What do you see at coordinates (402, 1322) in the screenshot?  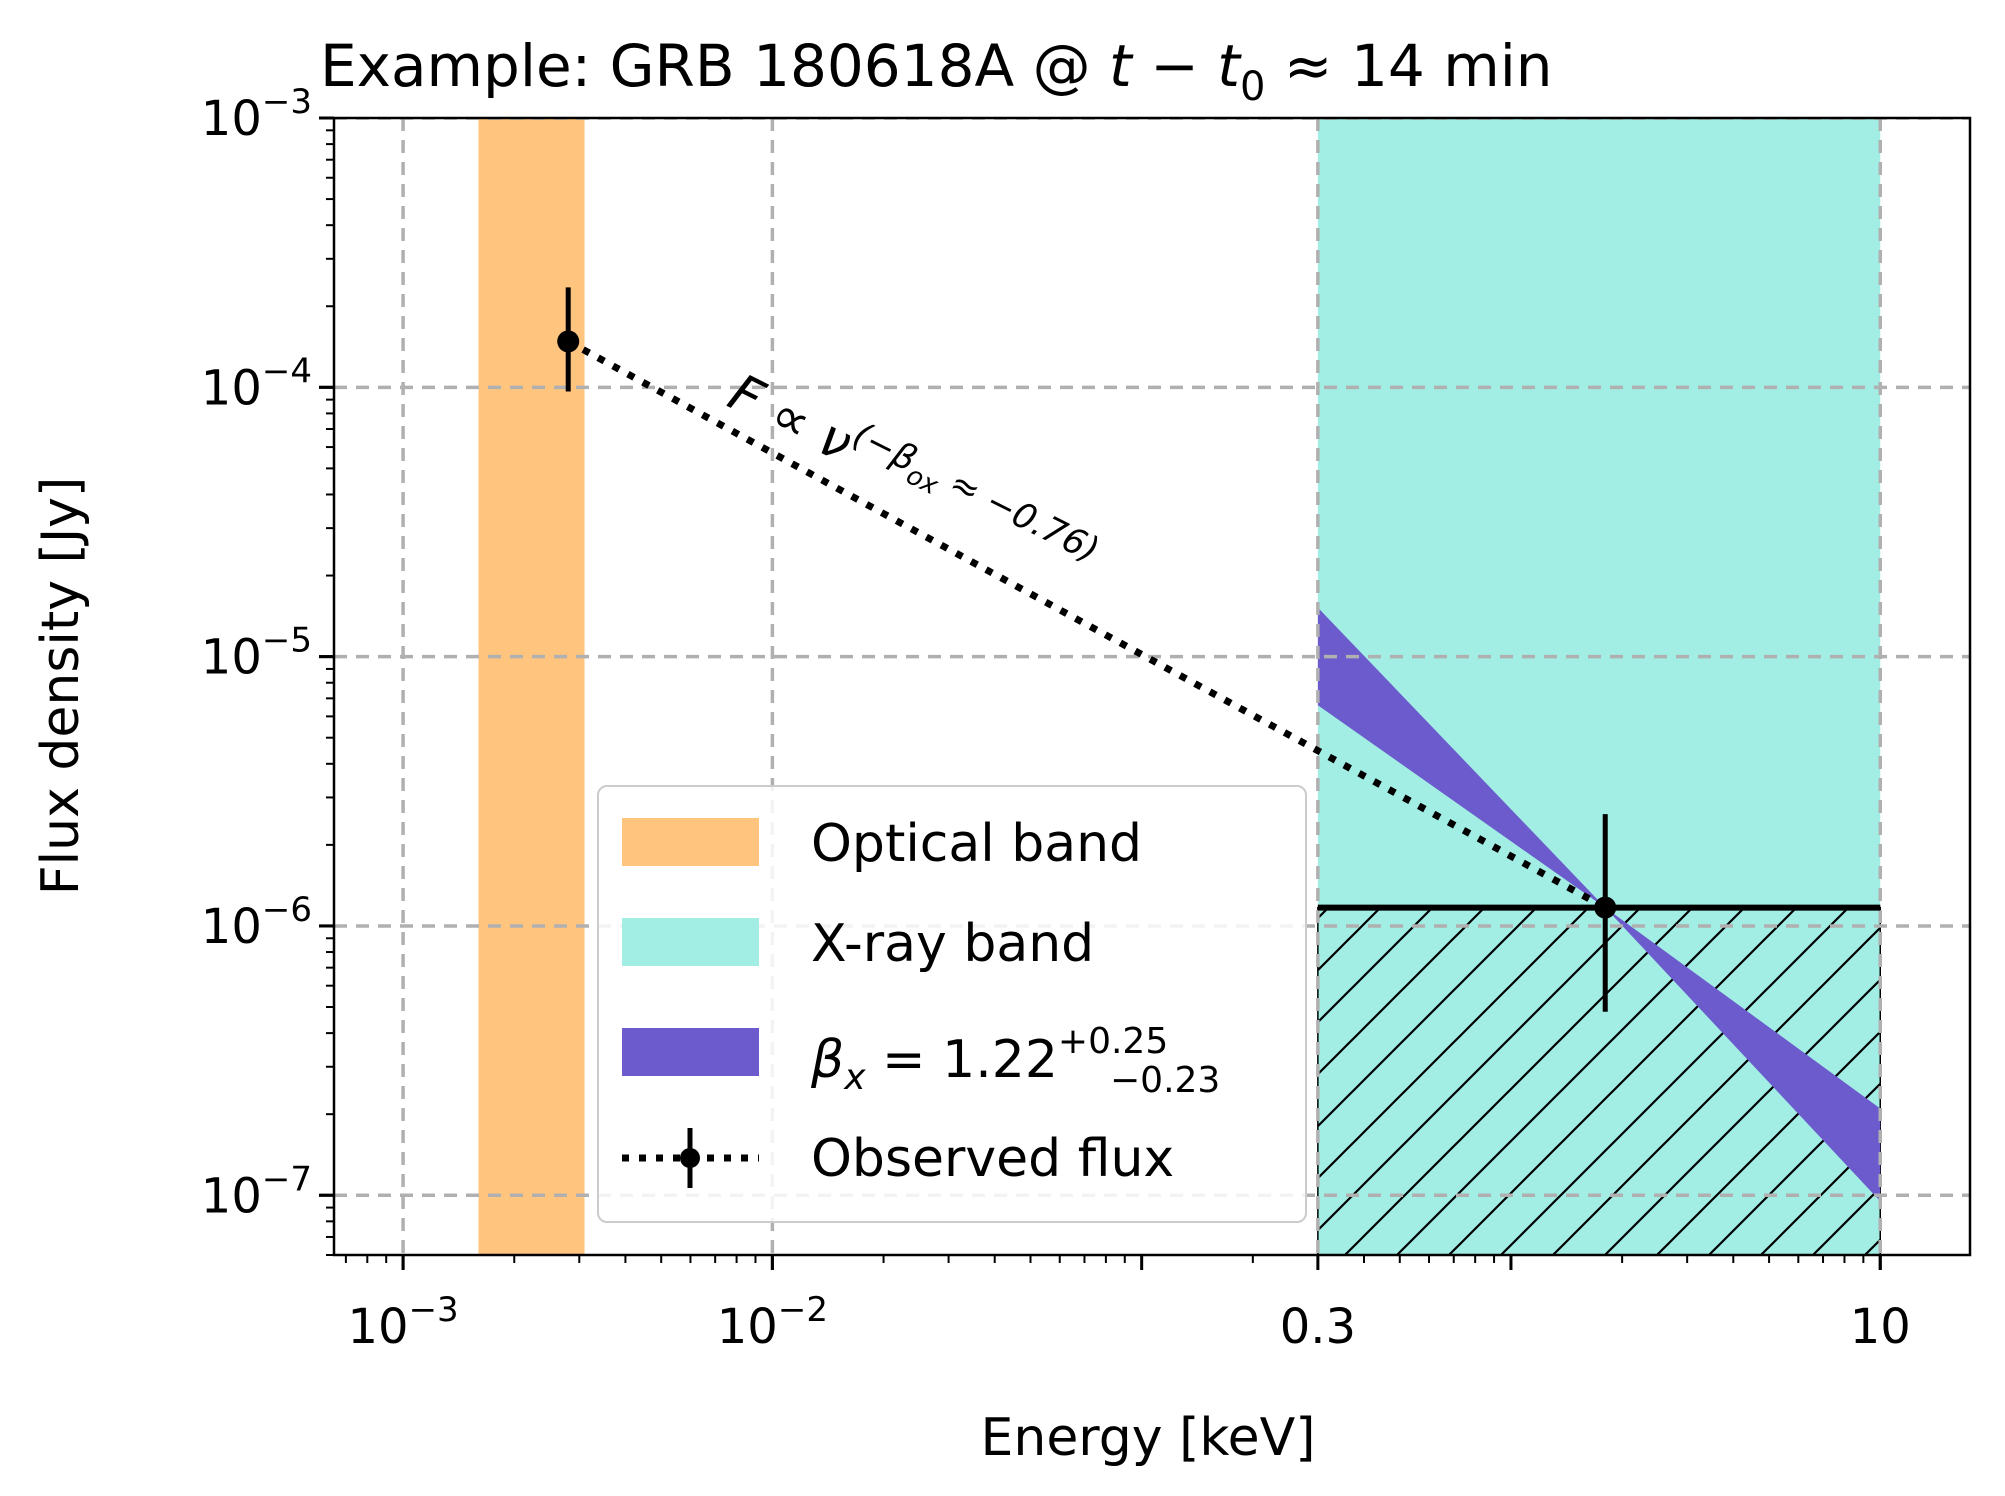 I see `x-tick-label-0: 10⁻³` at bounding box center [402, 1322].